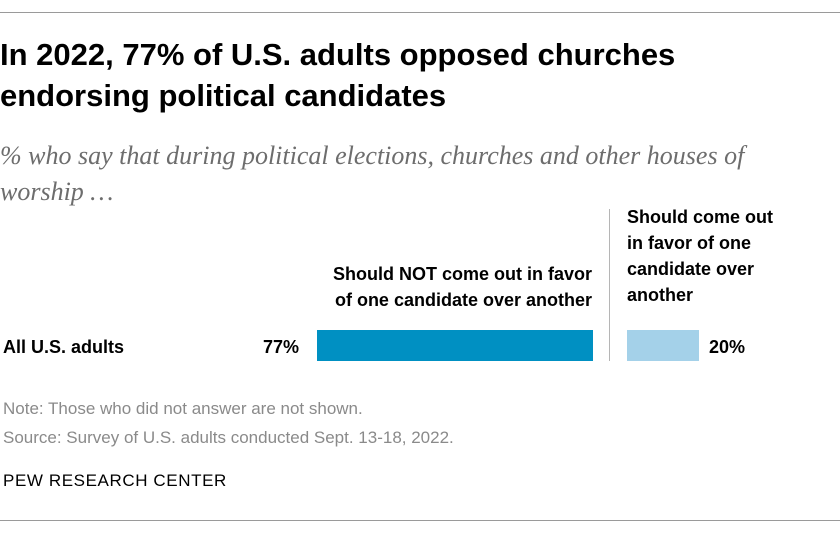 This screenshot has height=538, width=840. Describe the element at coordinates (727, 347) in the screenshot. I see `bar-right-value-label: 20%` at that location.